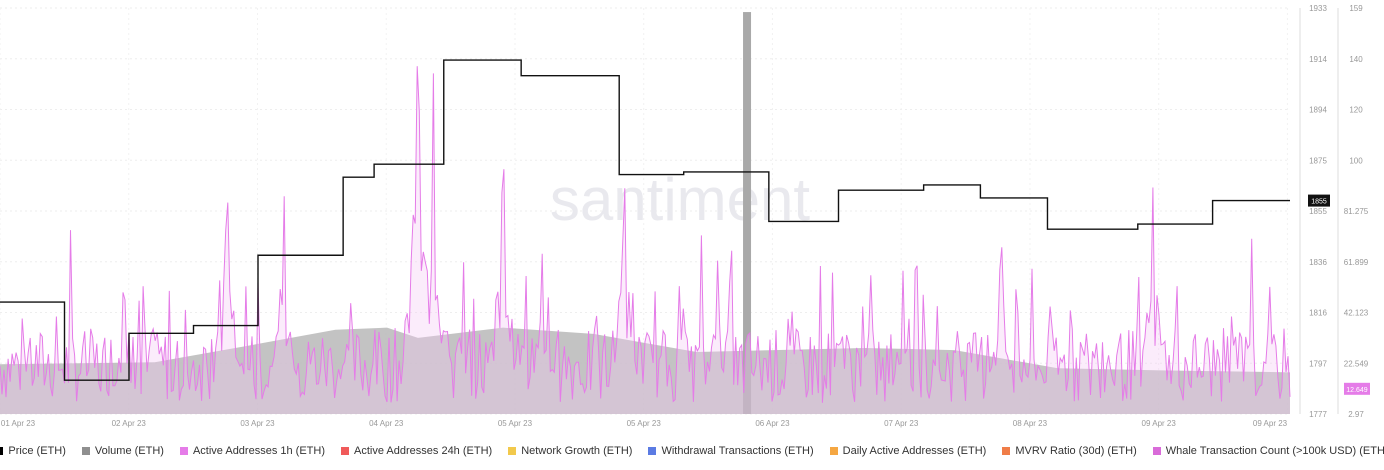 The height and width of the screenshot is (470, 1384). Describe the element at coordinates (1356, 8) in the screenshot. I see `y-right-tick-label: 159` at that location.